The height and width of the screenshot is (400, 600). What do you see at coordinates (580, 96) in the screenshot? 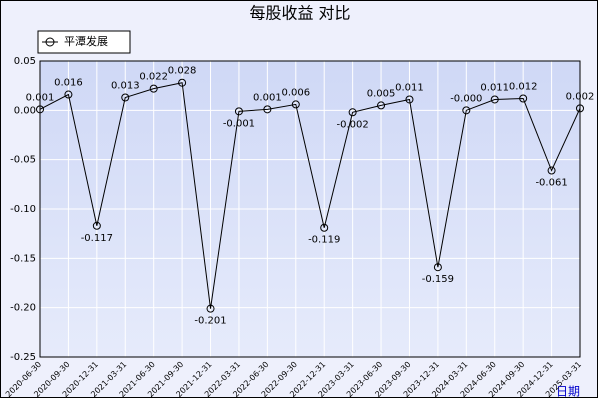
I see `data-label: 0.002` at bounding box center [580, 96].